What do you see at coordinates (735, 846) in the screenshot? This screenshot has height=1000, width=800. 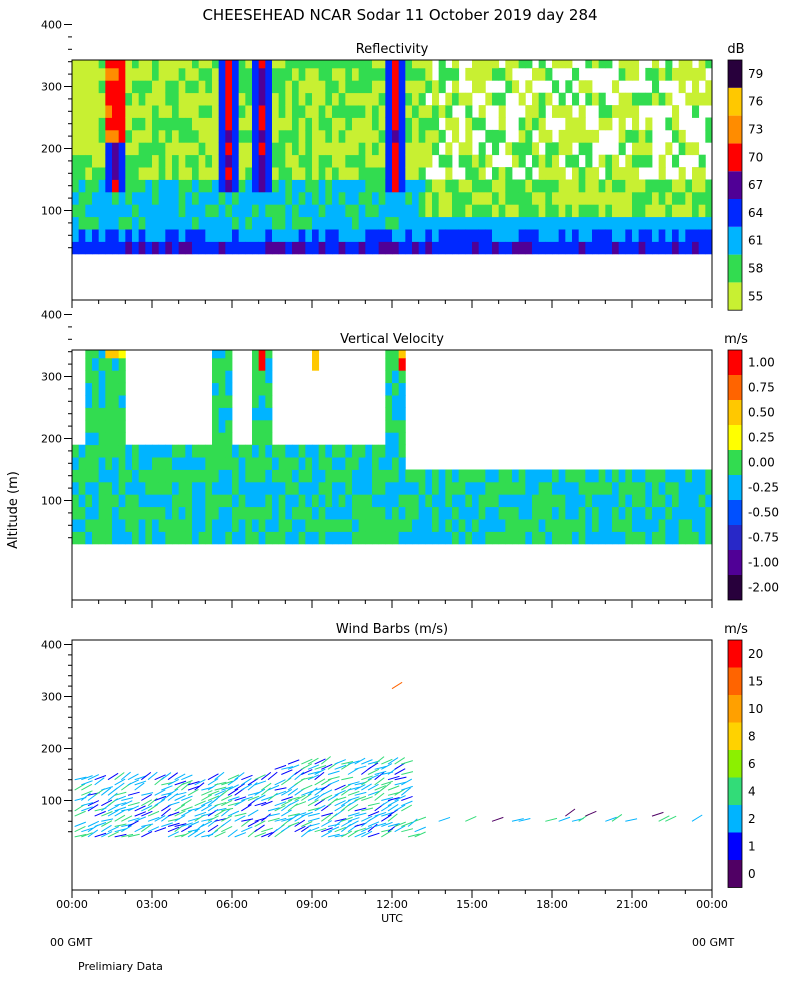 I see `colorbar-segment` at bounding box center [735, 846].